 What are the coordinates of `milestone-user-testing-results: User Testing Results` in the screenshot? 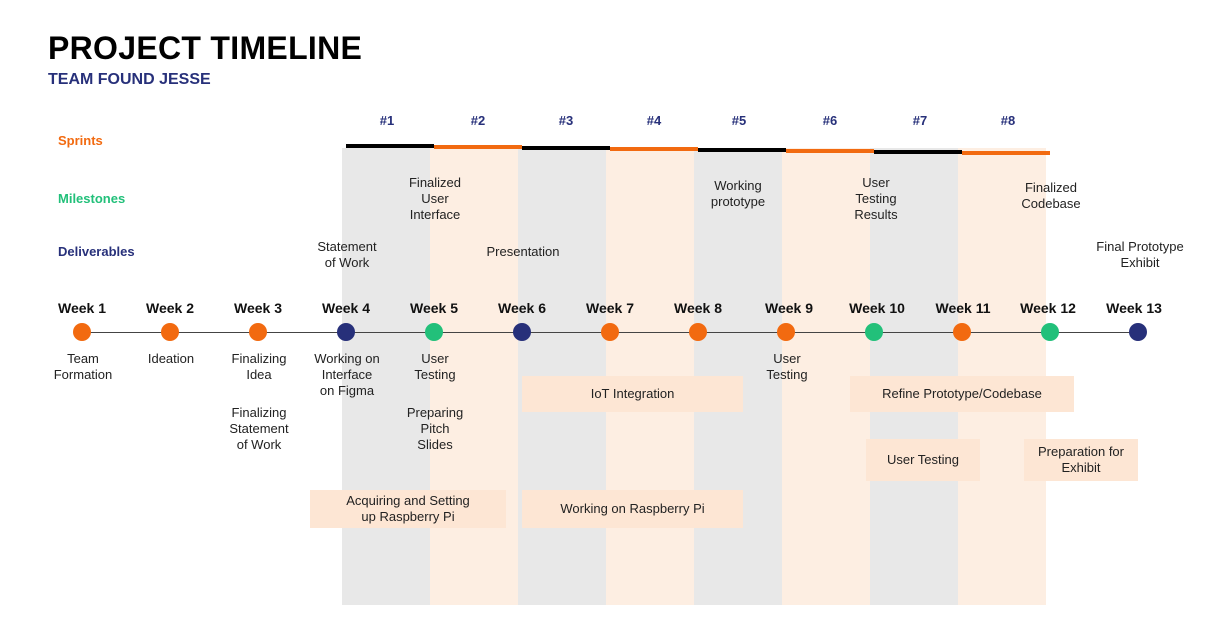 It's located at (876, 198).